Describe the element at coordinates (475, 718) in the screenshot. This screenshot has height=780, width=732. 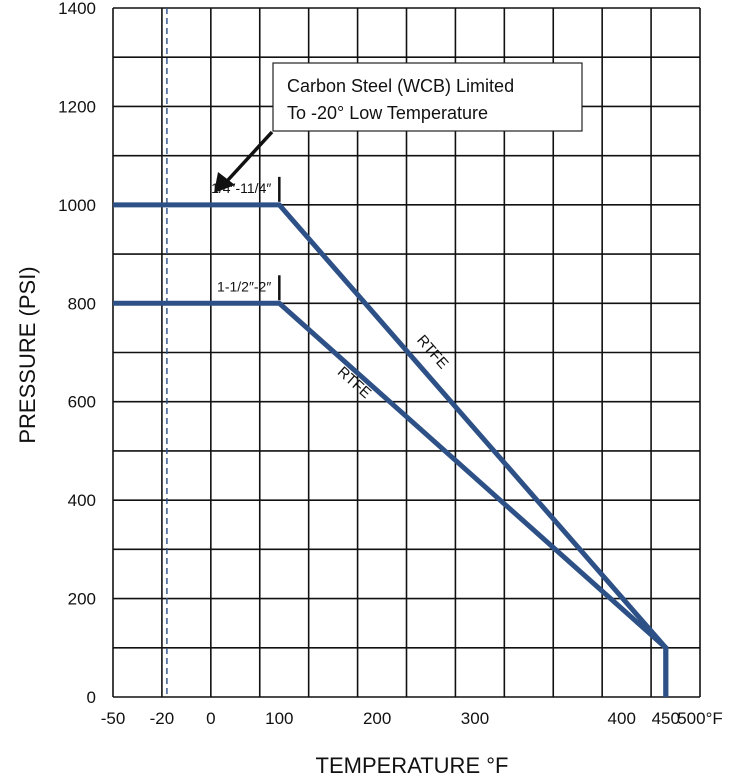
I see `x-tick-label: 300` at that location.